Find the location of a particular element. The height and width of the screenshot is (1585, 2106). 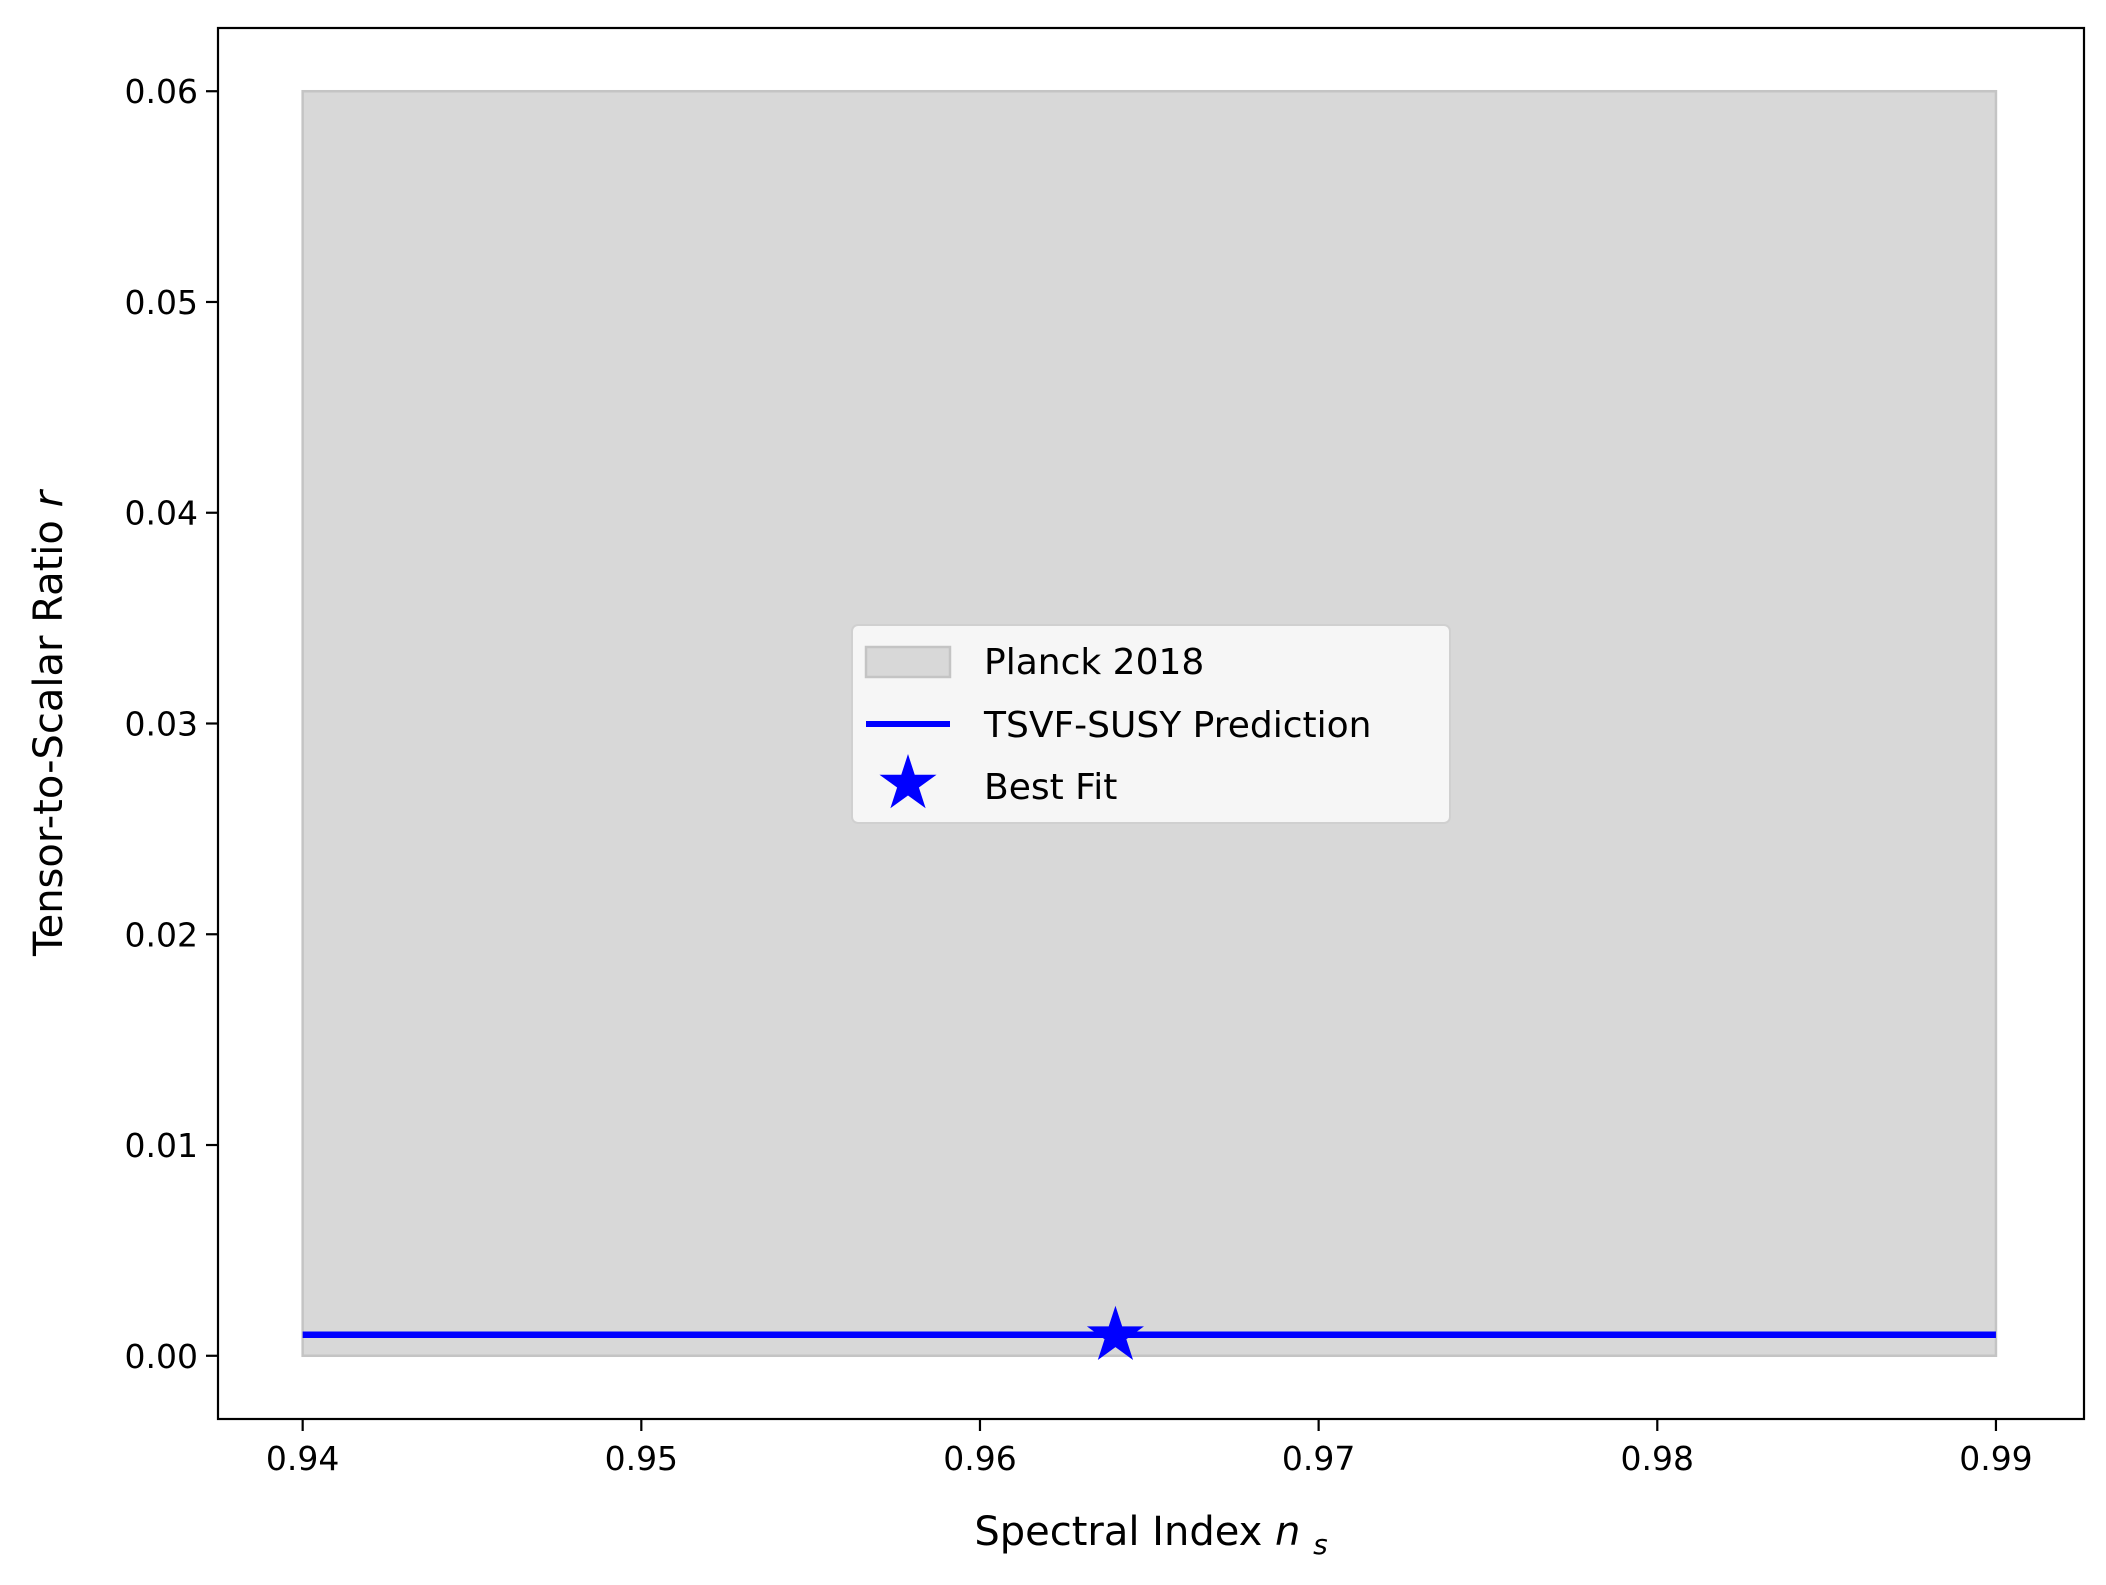

x-axis-label-subscript: s is located at coordinates (1320, 1544).